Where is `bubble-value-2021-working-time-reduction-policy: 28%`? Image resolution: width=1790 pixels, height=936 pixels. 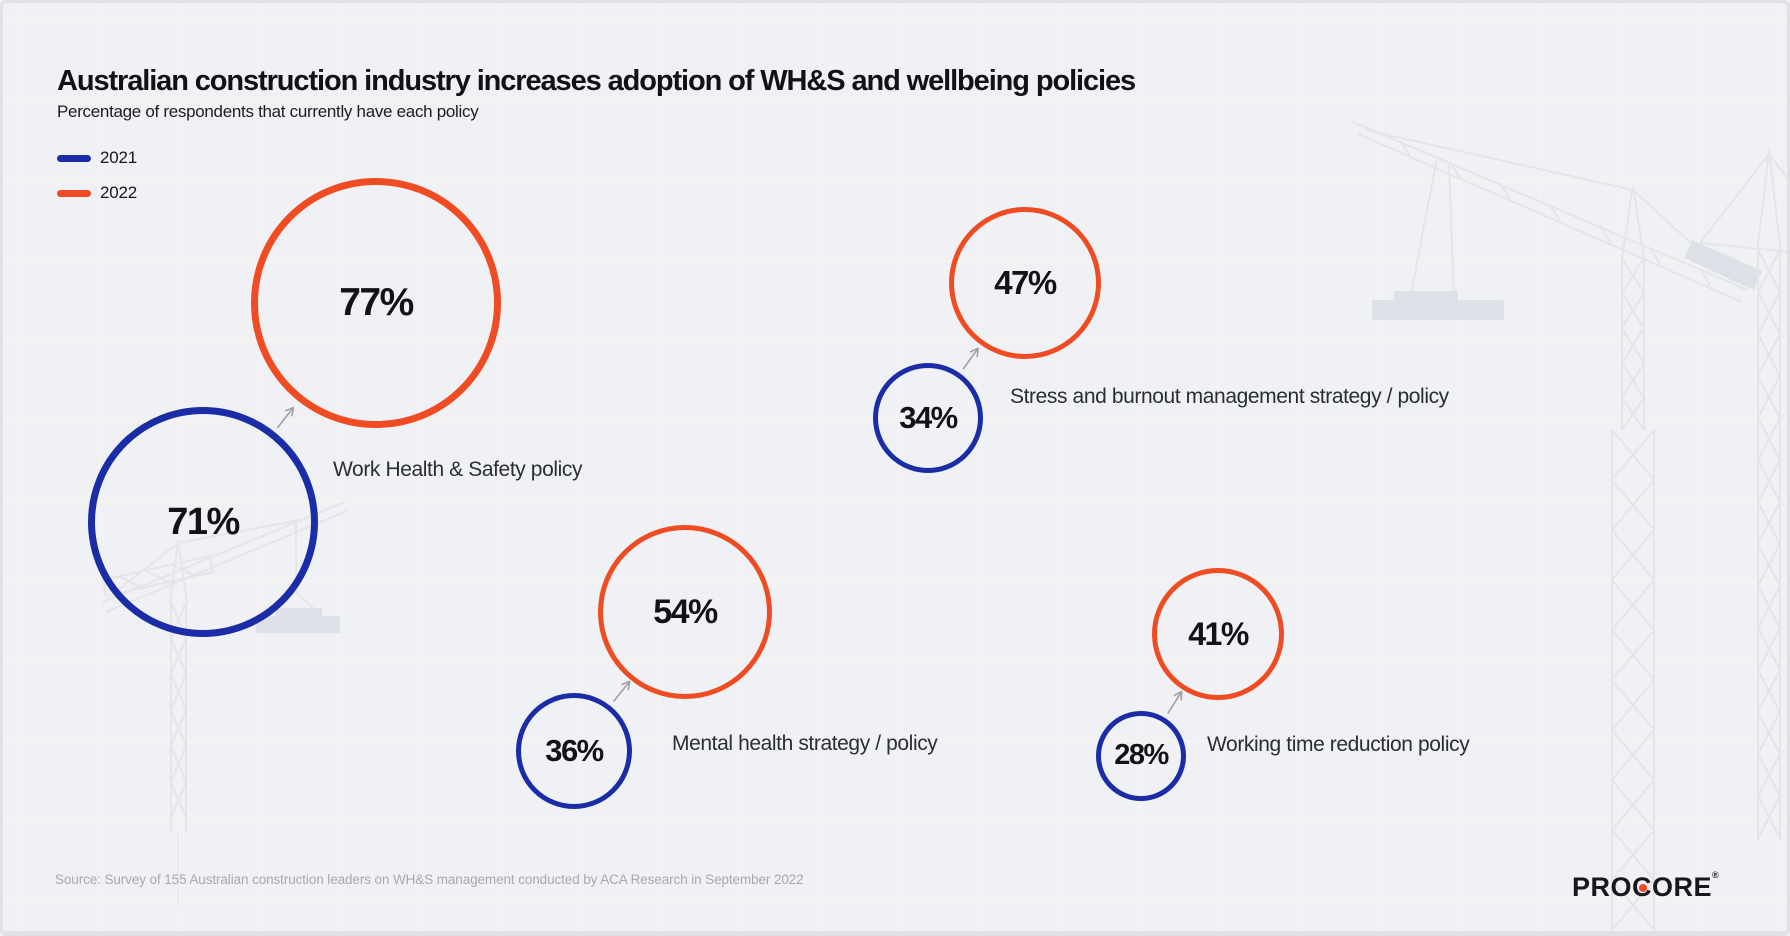 bubble-value-2021-working-time-reduction-policy: 28% is located at coordinates (1141, 755).